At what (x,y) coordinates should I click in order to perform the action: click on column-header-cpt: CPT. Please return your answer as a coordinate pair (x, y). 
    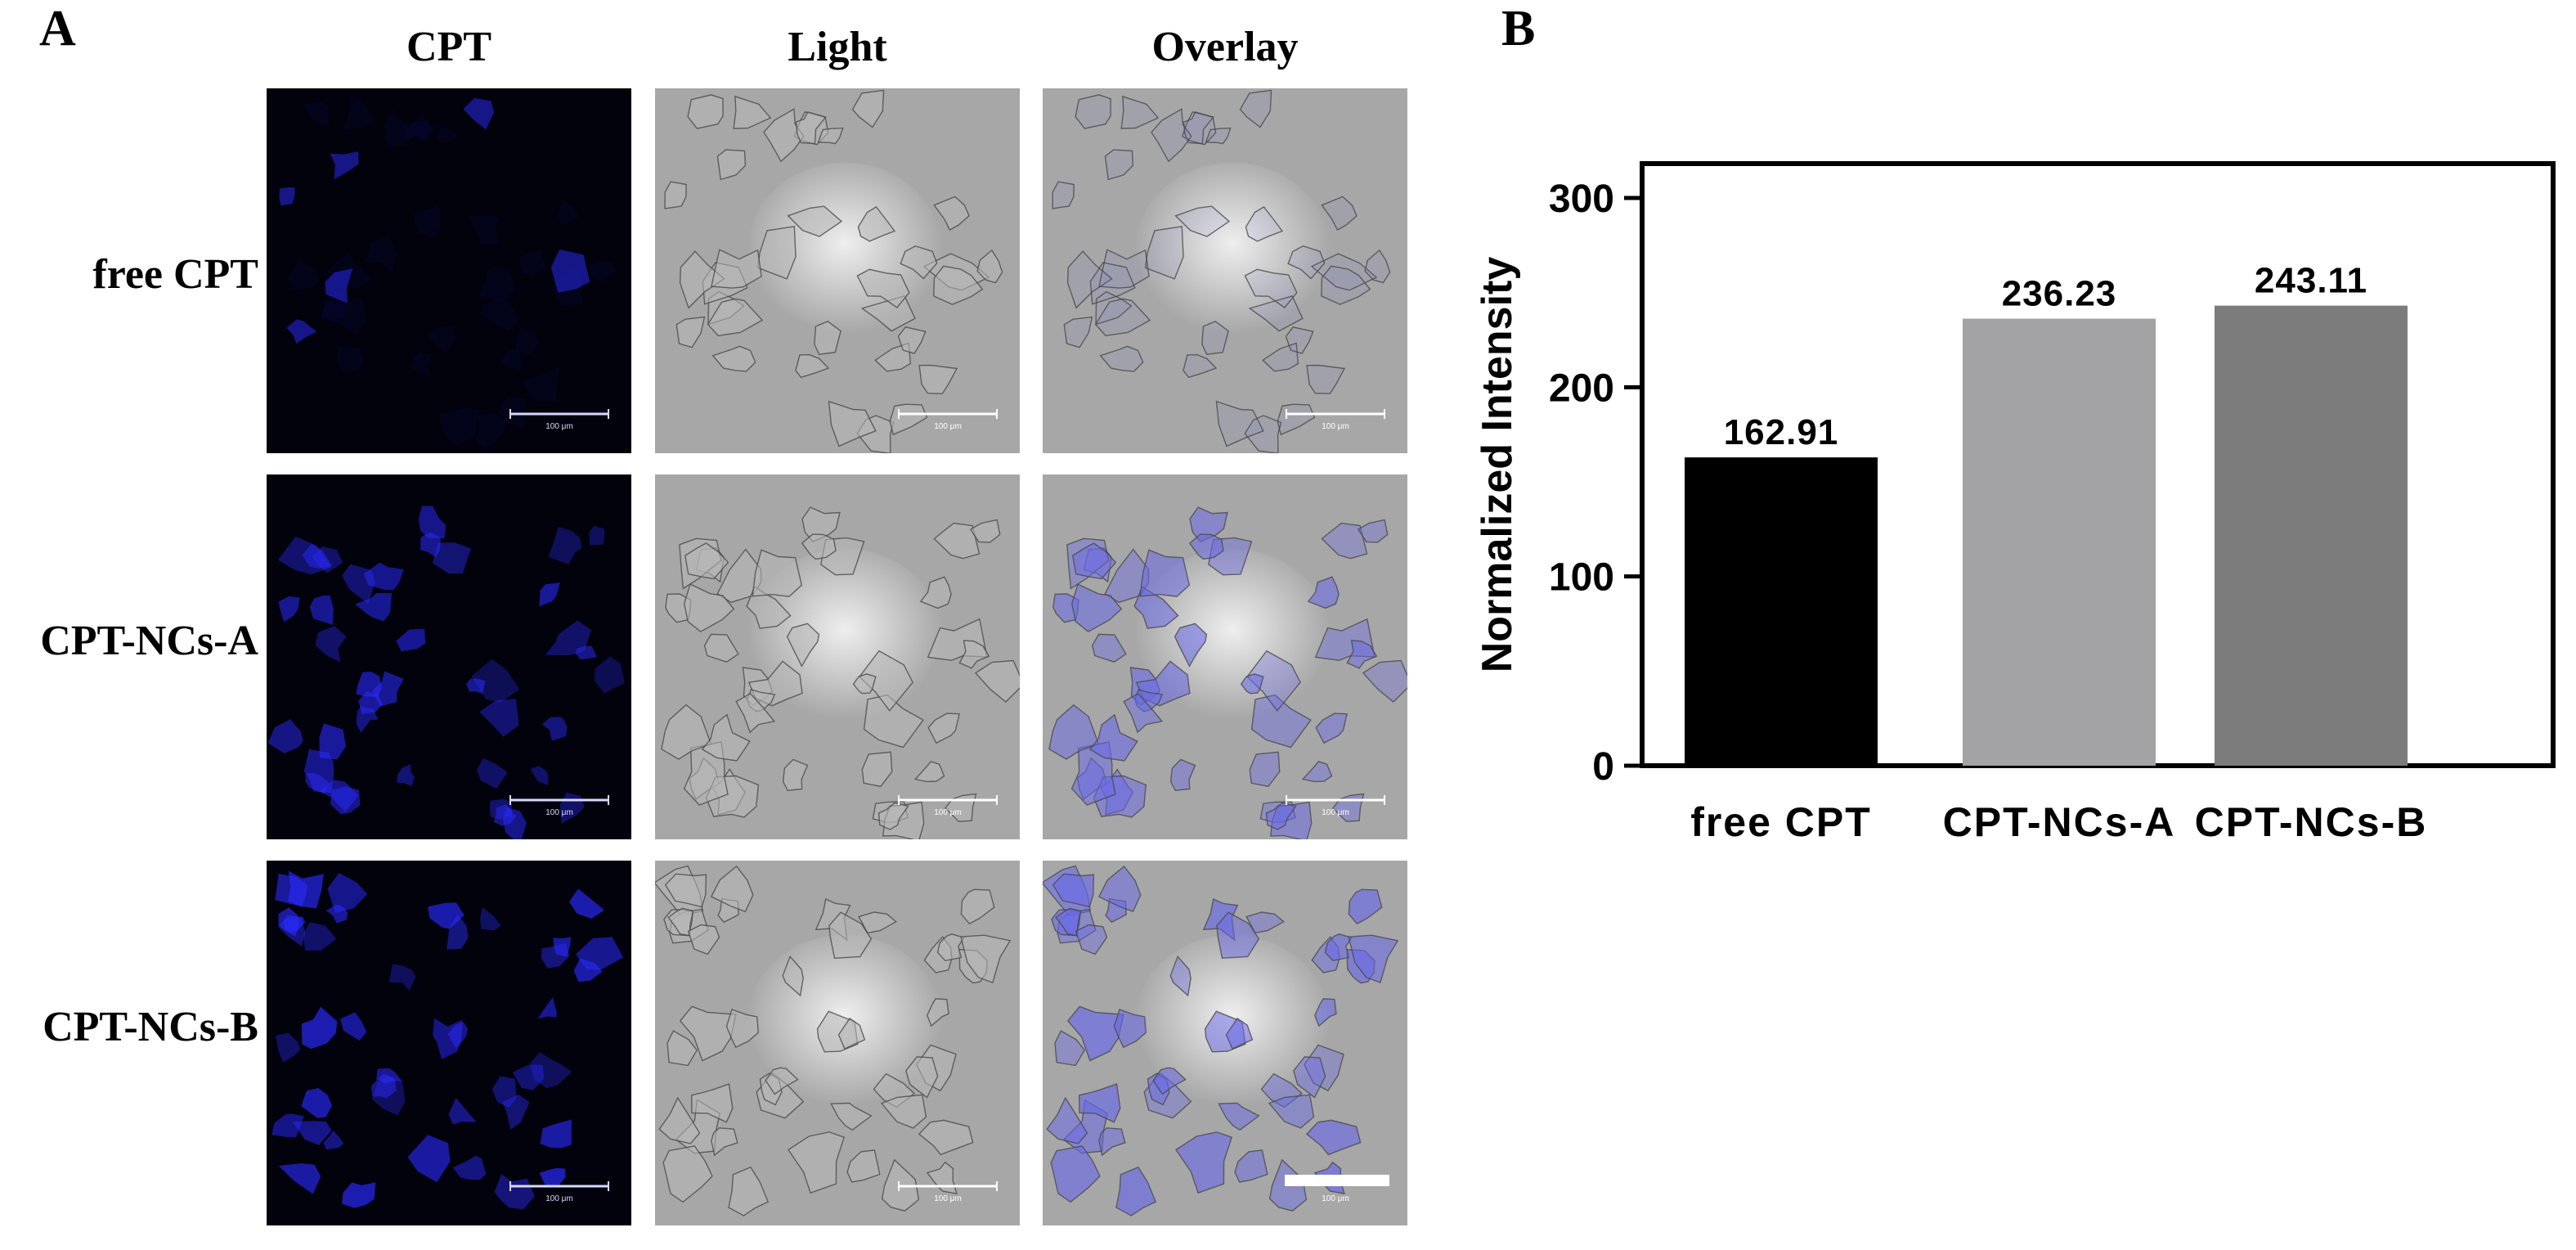
    Looking at the image, I should click on (448, 47).